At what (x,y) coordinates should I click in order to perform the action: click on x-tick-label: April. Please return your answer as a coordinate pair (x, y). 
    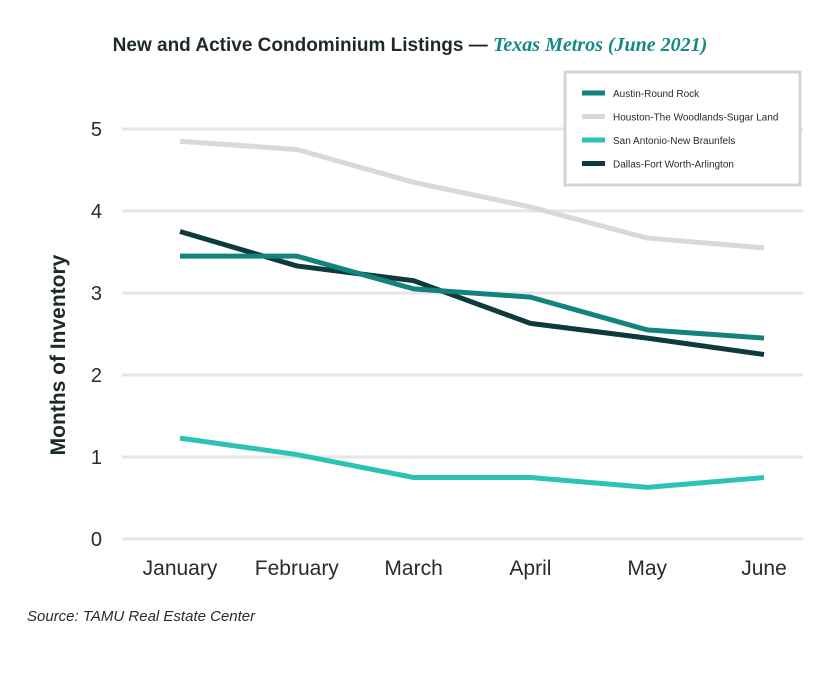
    Looking at the image, I should click on (530, 568).